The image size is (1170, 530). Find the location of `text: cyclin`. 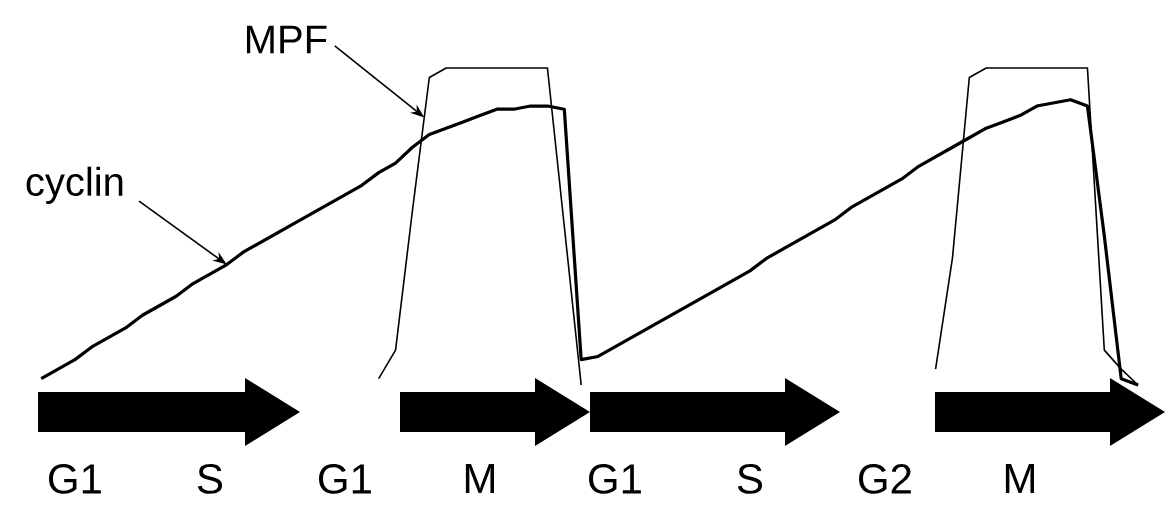

text: cyclin is located at coordinates (74, 185).